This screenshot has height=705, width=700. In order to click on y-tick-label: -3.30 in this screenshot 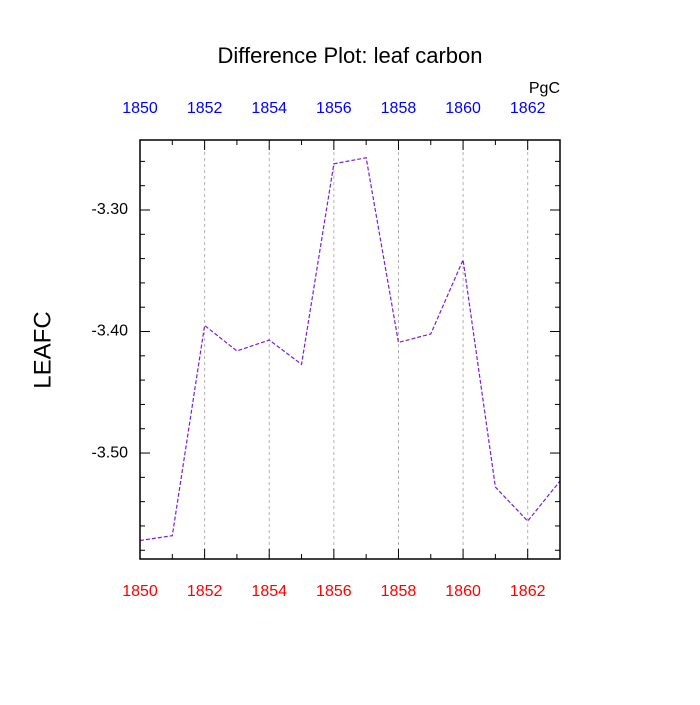, I will do `click(110, 209)`.